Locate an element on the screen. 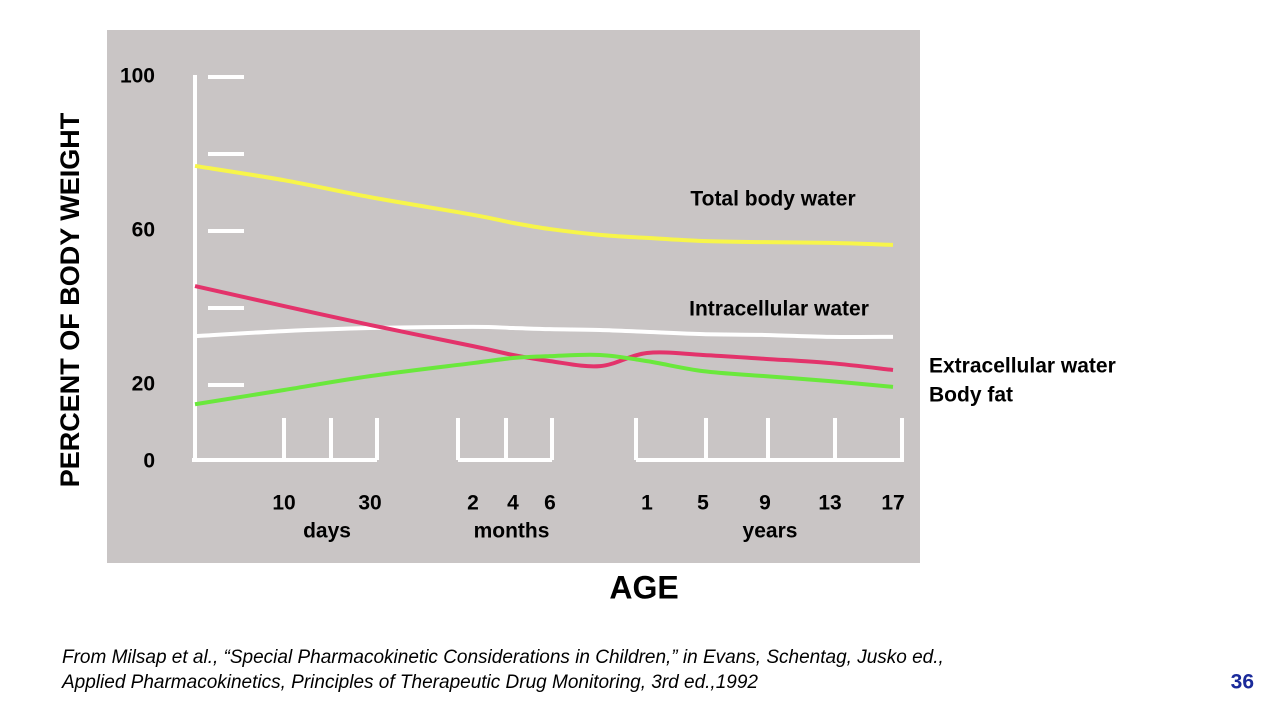  x-tick-label: 1 is located at coordinates (647, 503).